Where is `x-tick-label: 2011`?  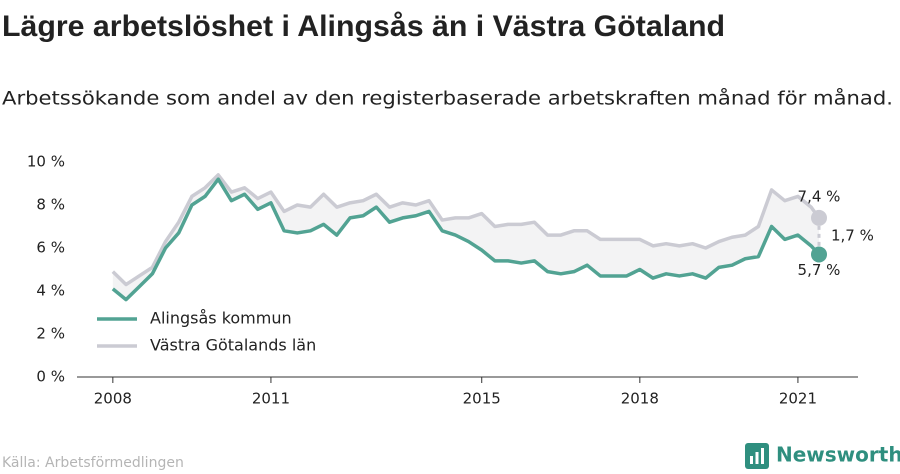
x-tick-label: 2011 is located at coordinates (271, 399).